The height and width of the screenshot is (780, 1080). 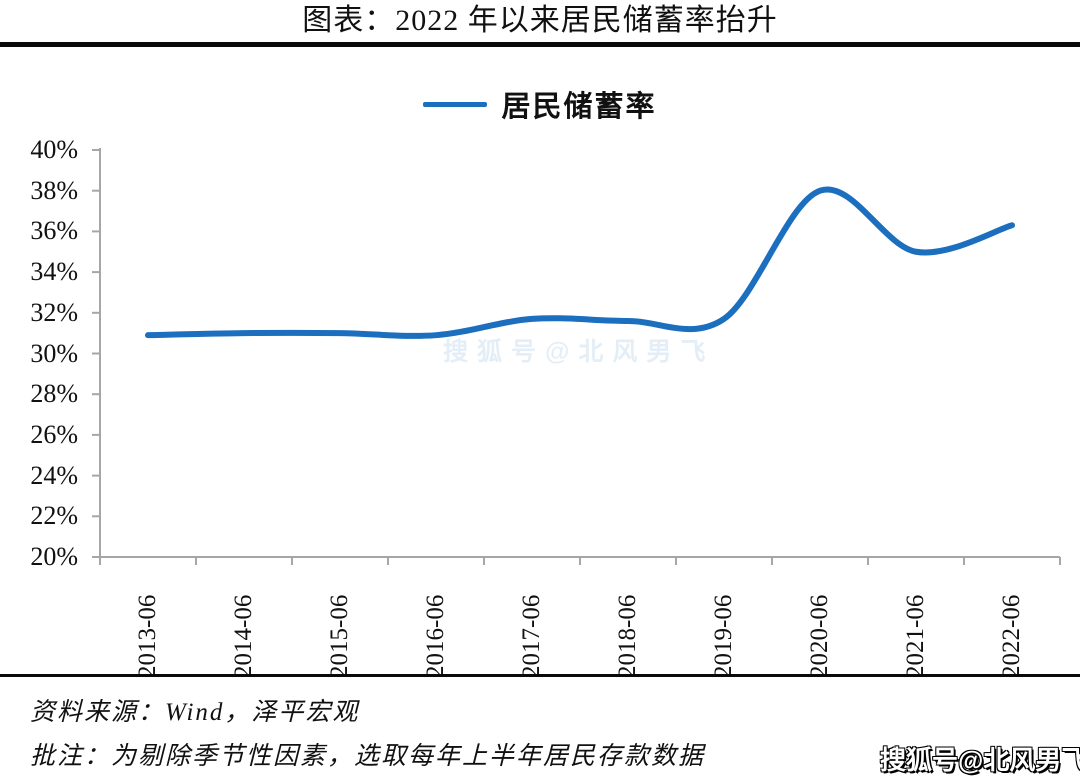 I want to click on chart-title: 图表：2022 年以来居民储蓄率抬升, so click(x=540, y=20).